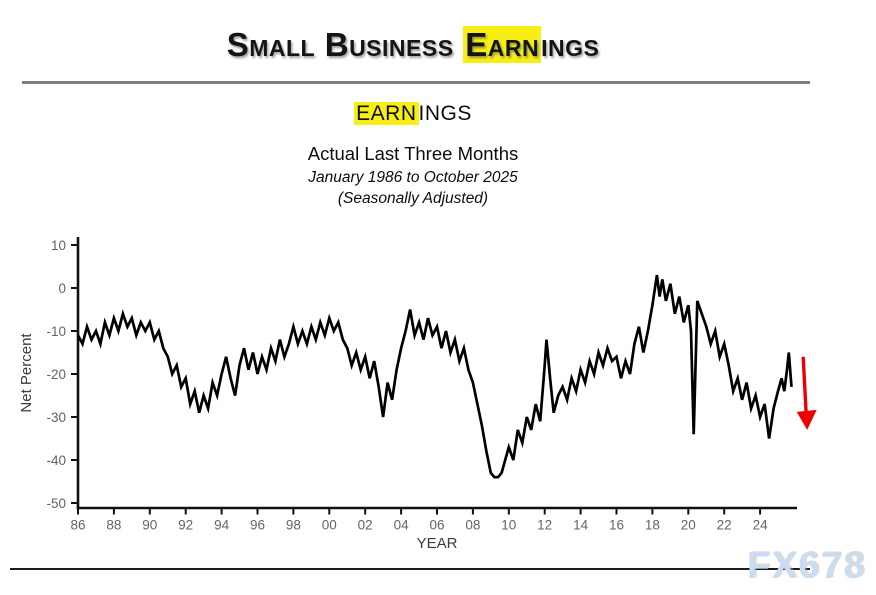 This screenshot has height=595, width=876. I want to click on y-tick-label: -30, so click(56, 417).